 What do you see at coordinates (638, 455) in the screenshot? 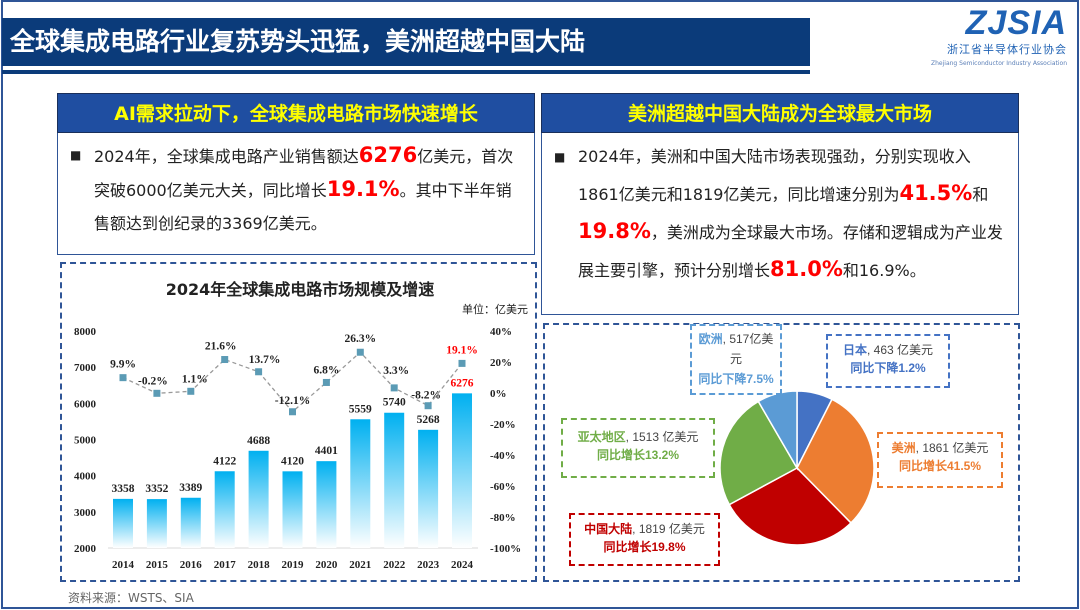
I see `slice-change: 同比增长13.2%` at bounding box center [638, 455].